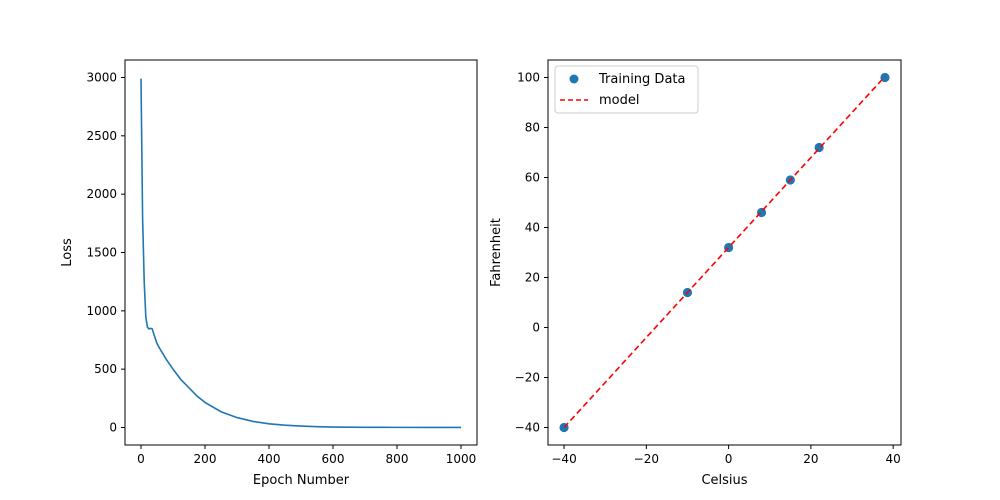  What do you see at coordinates (205, 459) in the screenshot?
I see `x-tick-label: 200` at bounding box center [205, 459].